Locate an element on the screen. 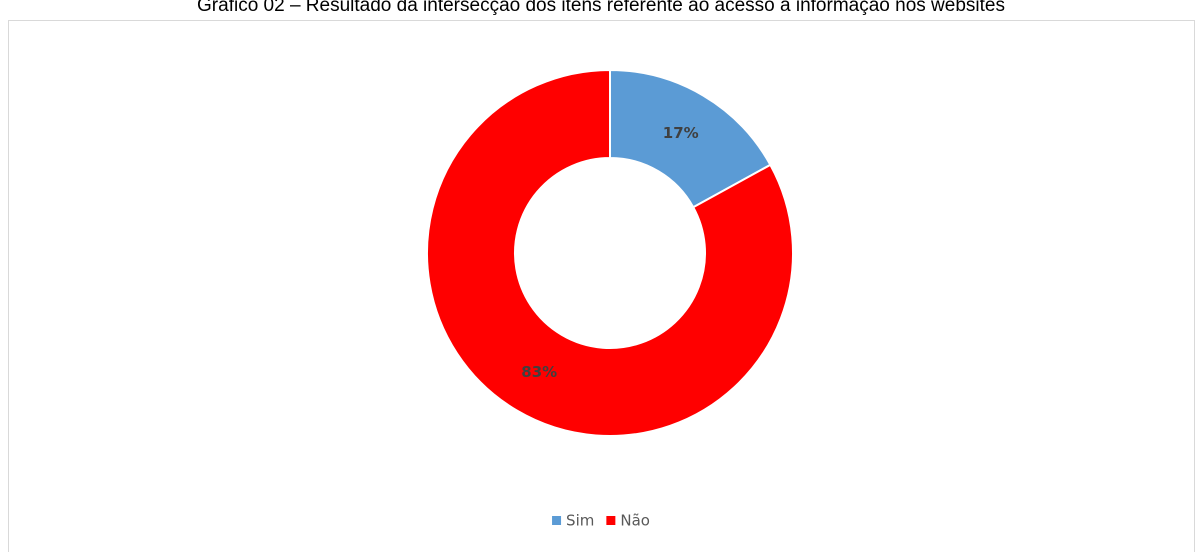 The image size is (1203, 552). donut-segment is located at coordinates (690, 138).